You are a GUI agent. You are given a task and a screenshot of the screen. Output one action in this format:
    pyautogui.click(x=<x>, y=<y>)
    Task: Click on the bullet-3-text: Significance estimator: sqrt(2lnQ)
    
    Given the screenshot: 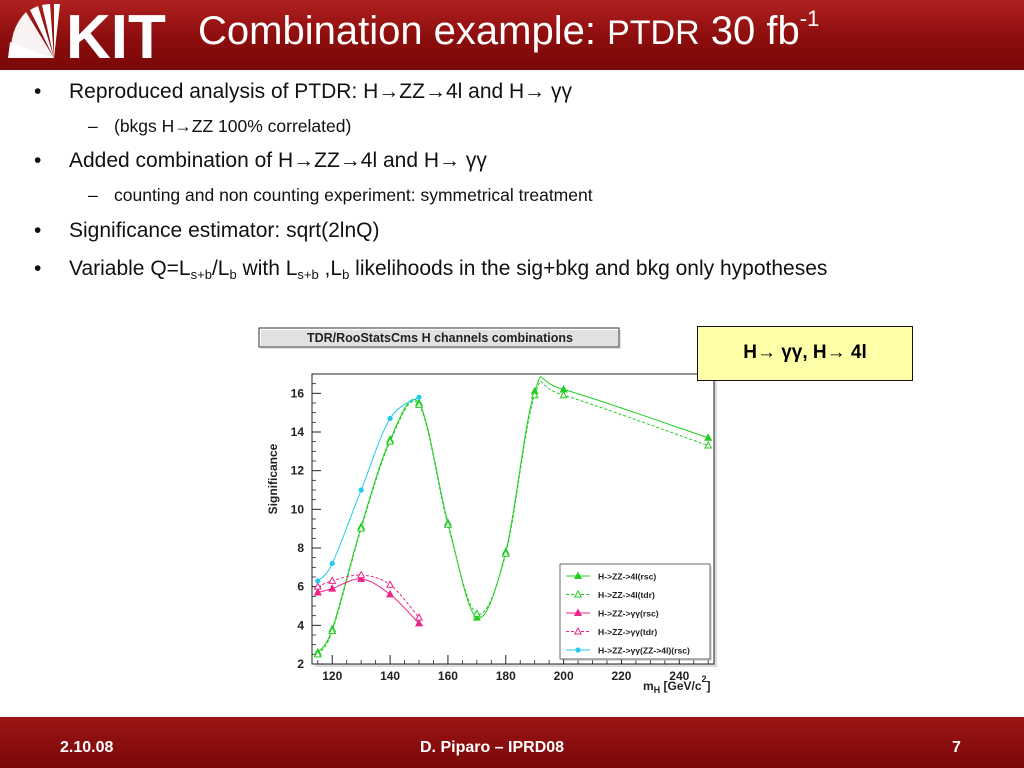 What is the action you would take?
    pyautogui.click(x=224, y=230)
    